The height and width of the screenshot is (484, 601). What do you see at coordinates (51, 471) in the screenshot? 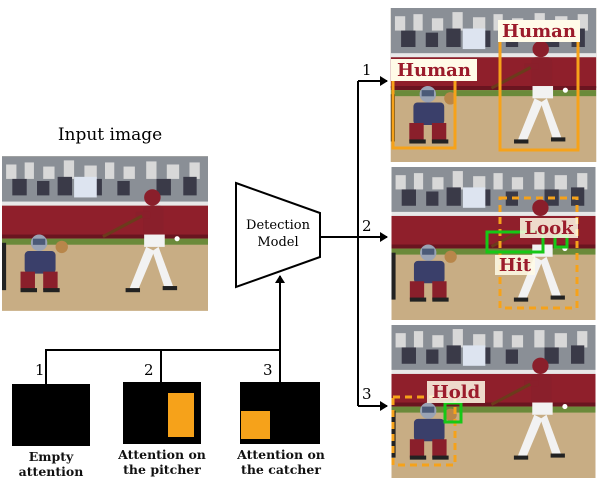
I see `caption-empty-line2: attention` at bounding box center [51, 471].